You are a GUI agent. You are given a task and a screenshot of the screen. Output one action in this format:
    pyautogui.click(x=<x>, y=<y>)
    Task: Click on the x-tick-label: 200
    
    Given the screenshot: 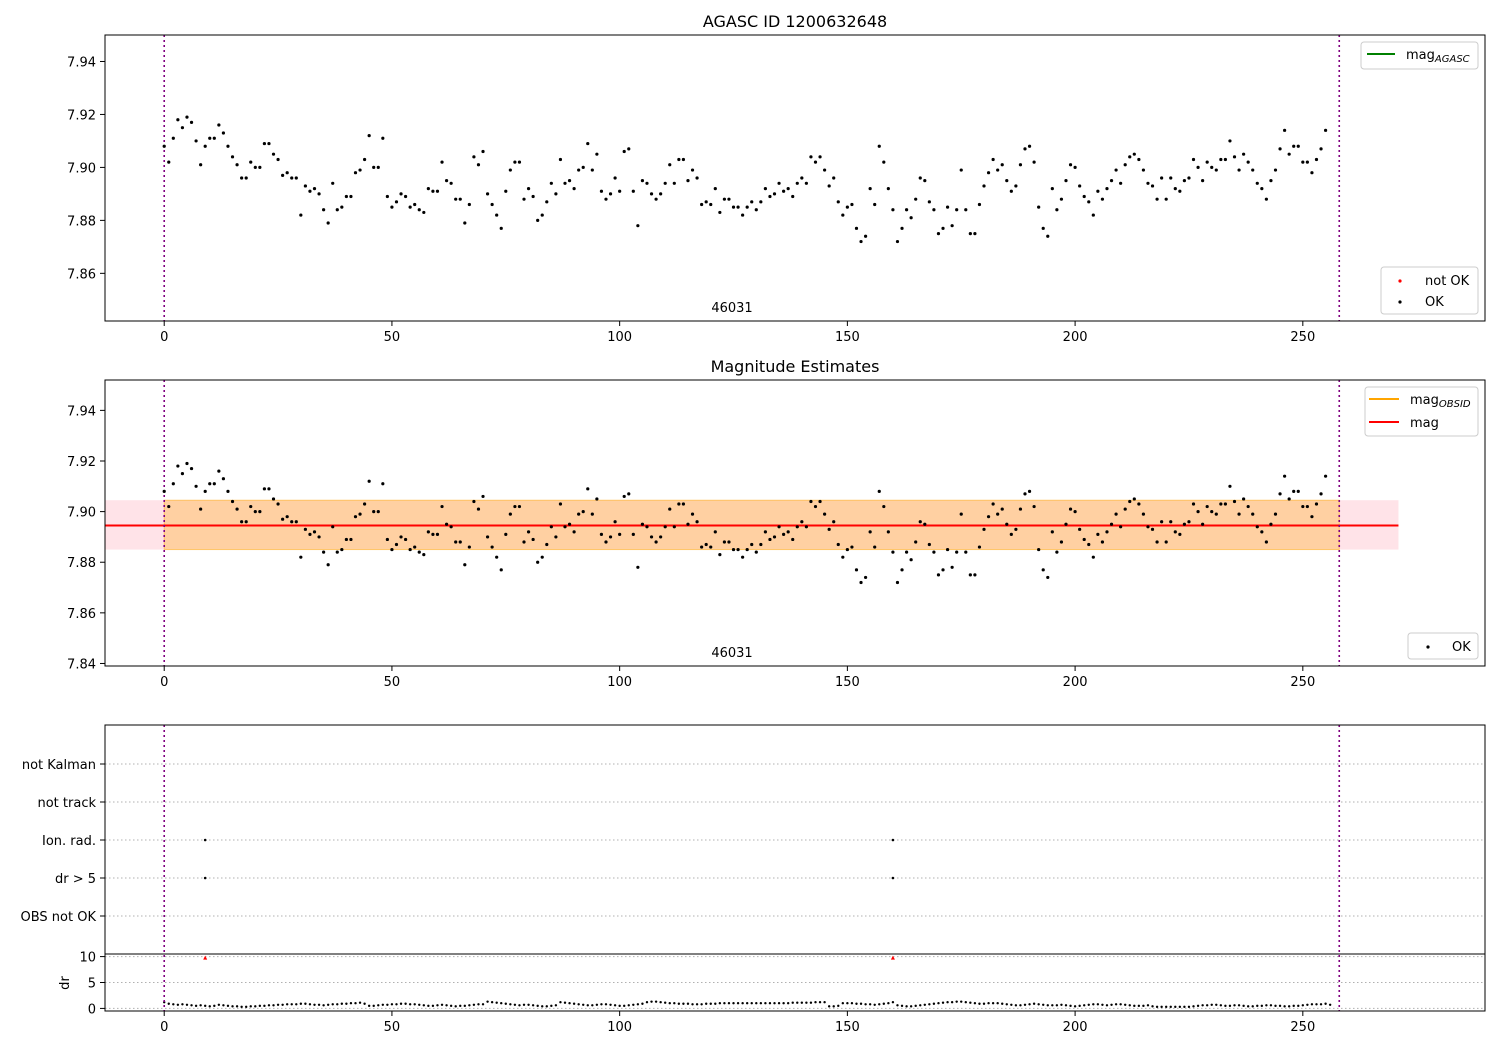 What is the action you would take?
    pyautogui.click(x=1075, y=682)
    